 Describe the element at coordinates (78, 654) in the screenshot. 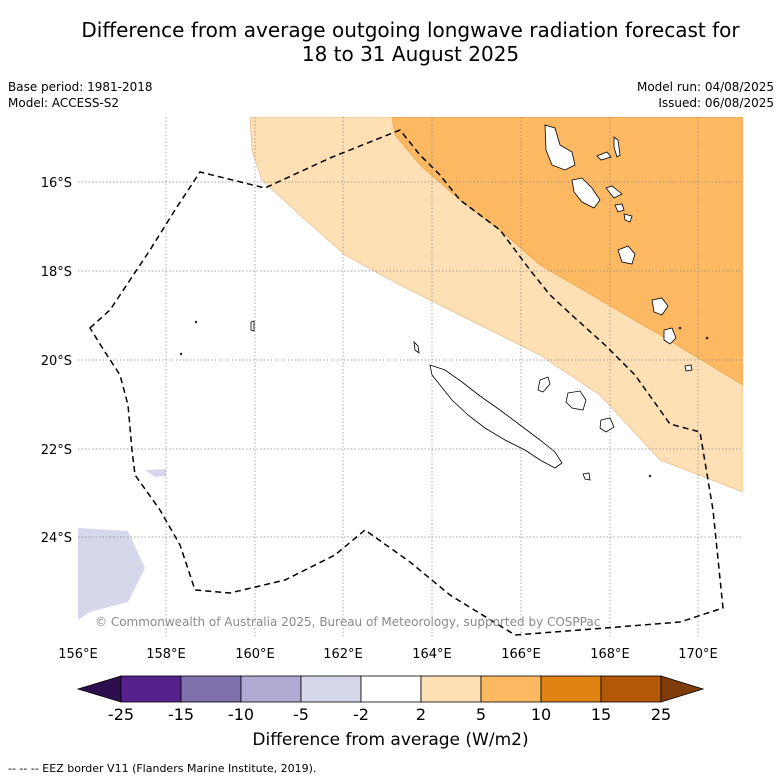

I see `lon-label: 156°E` at that location.